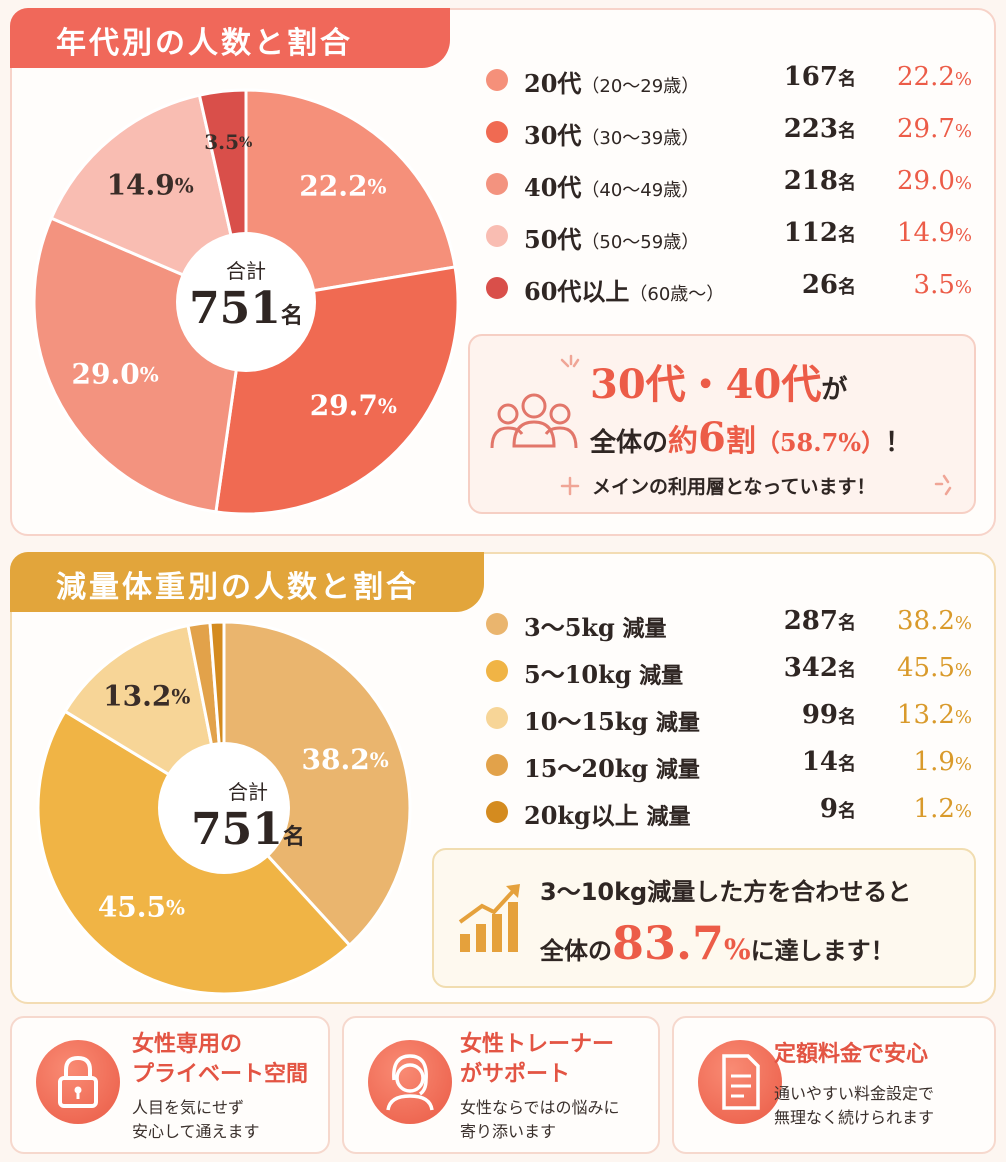  Describe the element at coordinates (196, 1119) in the screenshot. I see `feature-description: 人目を気にせず 安心して通えます` at that location.